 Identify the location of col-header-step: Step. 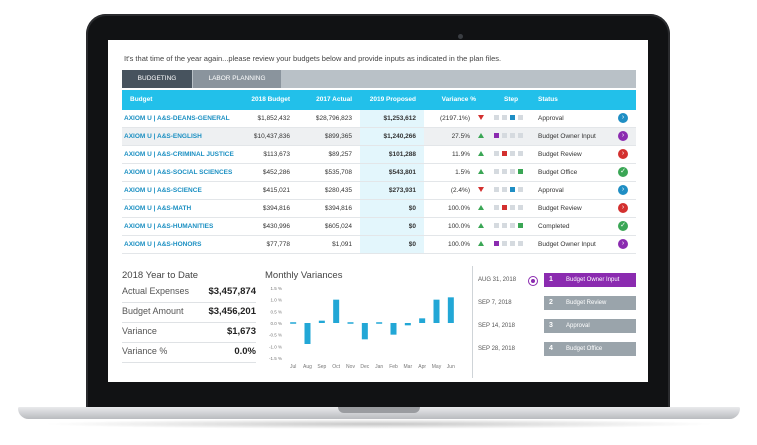
(511, 99).